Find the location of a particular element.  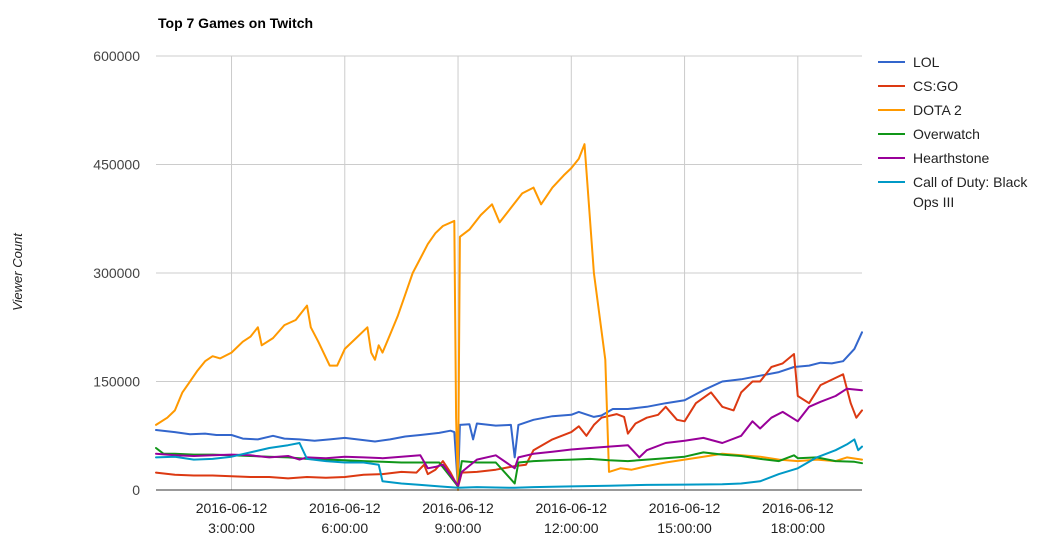

x-tick-time: 12:00:00 is located at coordinates (571, 528).